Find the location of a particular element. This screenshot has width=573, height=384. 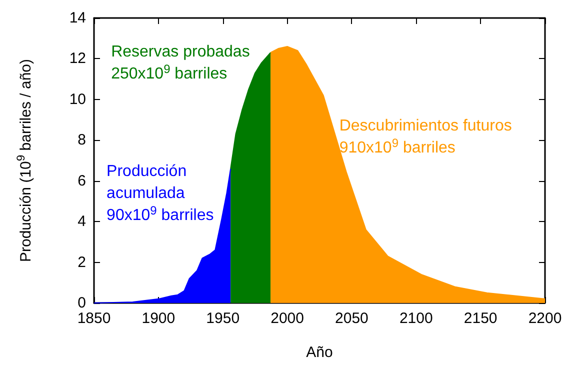

x-tick-label: 1900 is located at coordinates (159, 318).